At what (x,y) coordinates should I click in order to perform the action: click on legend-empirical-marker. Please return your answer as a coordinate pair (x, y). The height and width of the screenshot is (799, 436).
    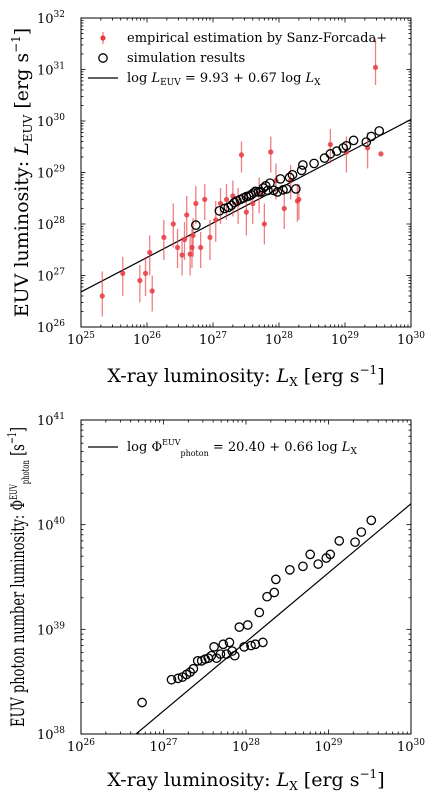
    Looking at the image, I should click on (103, 38).